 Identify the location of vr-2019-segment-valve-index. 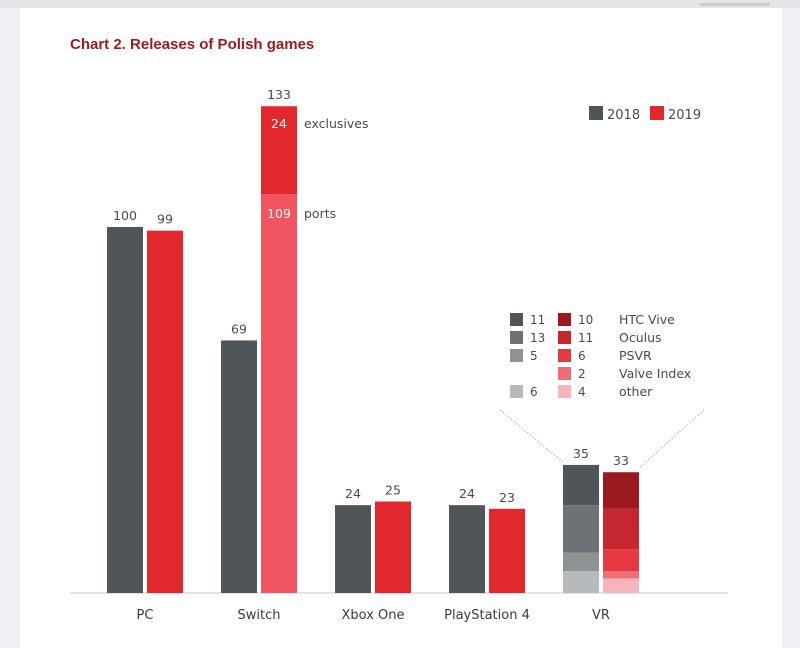
(621, 575).